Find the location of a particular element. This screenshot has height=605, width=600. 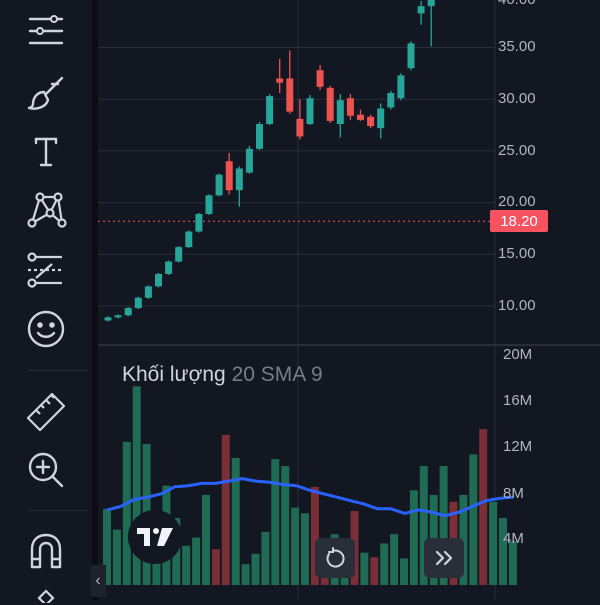

reset-chart-button is located at coordinates (335, 558).